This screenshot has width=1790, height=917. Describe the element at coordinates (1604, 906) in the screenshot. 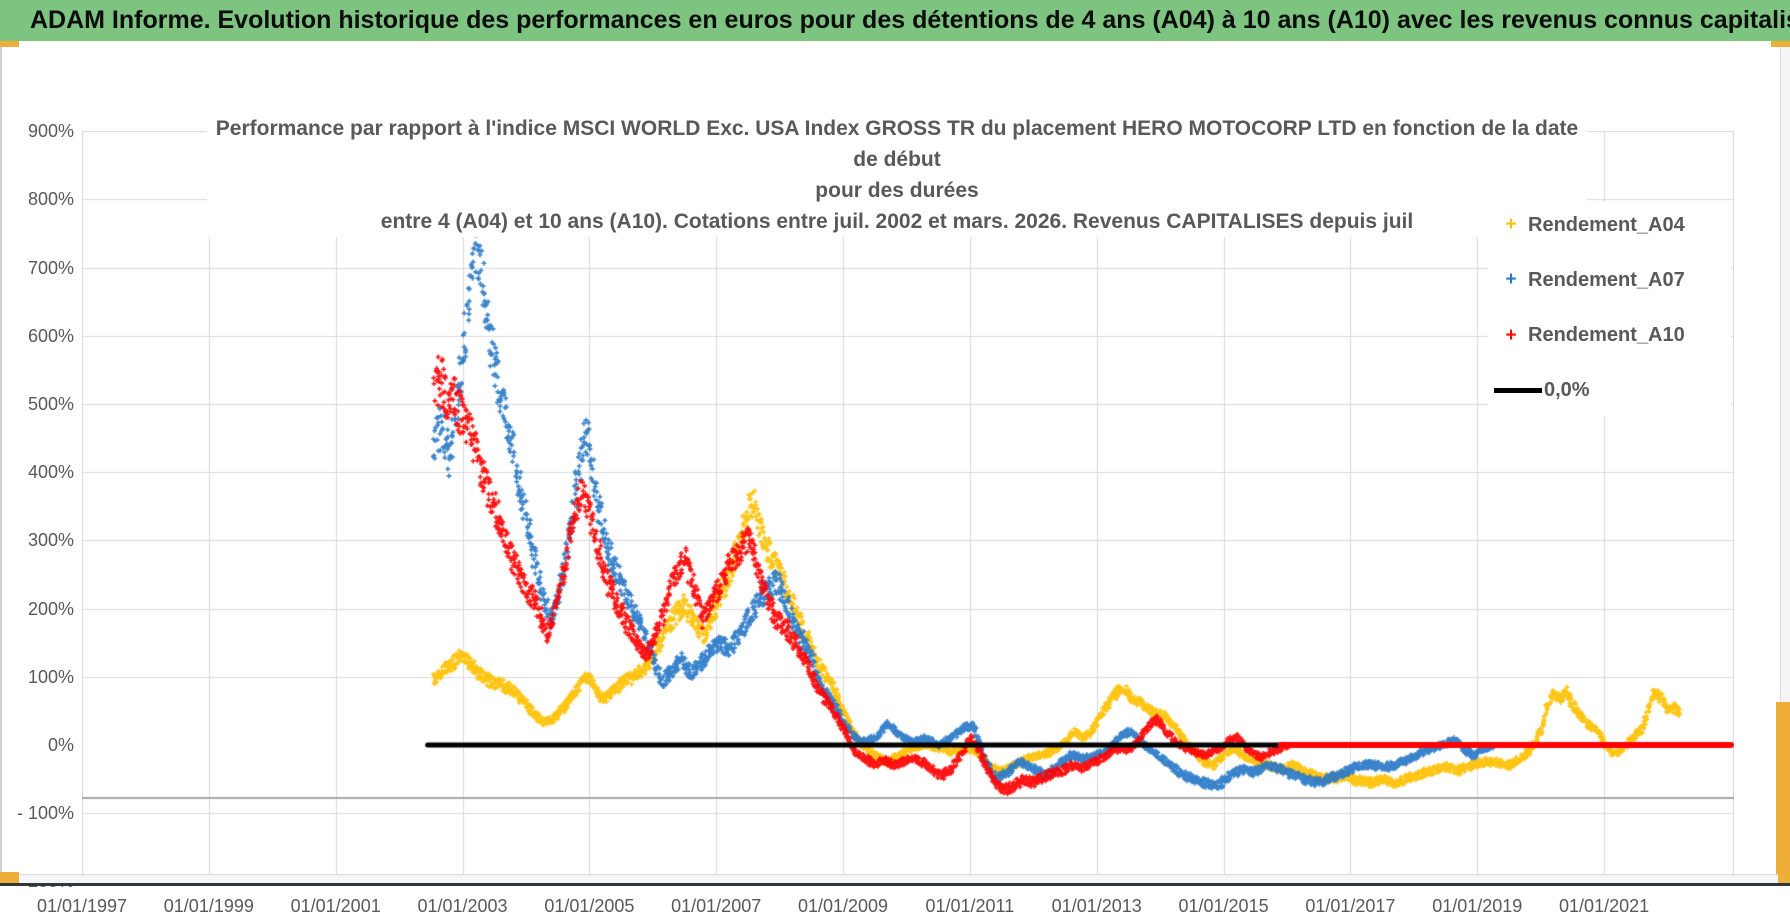

I see `x-axis-label: 01/01/2021` at that location.